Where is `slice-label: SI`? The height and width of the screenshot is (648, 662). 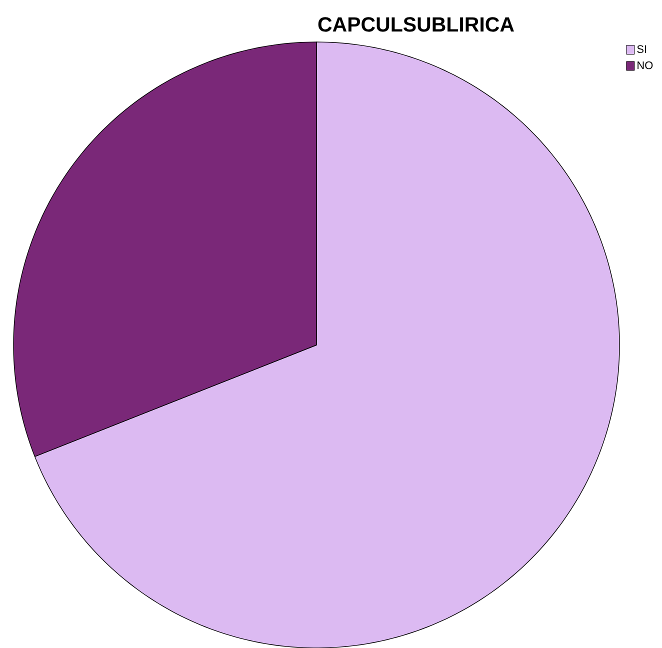 slice-label: SI is located at coordinates (641, 49).